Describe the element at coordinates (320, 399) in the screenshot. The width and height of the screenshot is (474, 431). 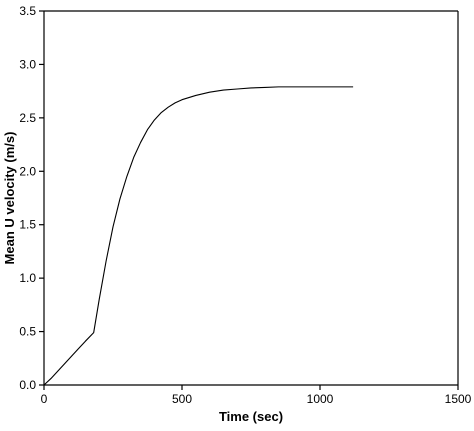
I see `x-tick-label: 1000` at that location.